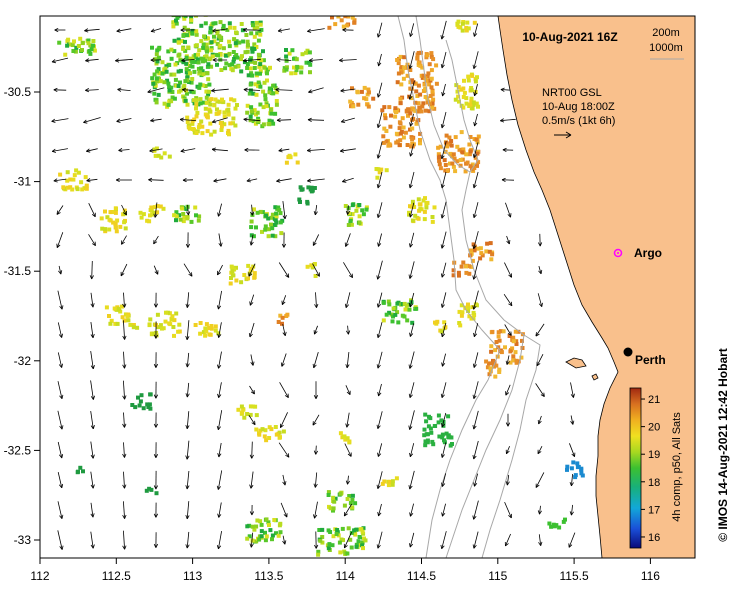 This screenshot has width=739, height=592. I want to click on rottnest-island, so click(576, 363).